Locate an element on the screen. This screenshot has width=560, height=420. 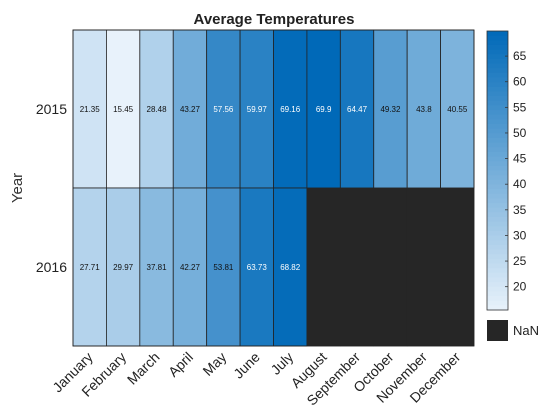
cell-value-label: 64.47 is located at coordinates (357, 109).